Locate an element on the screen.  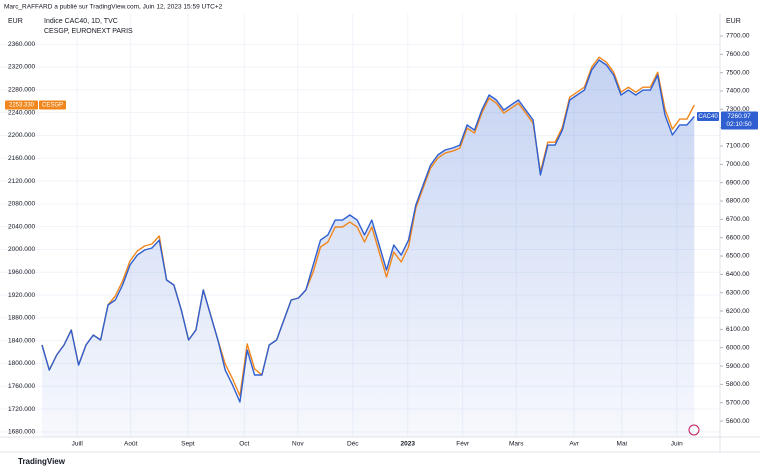
y-tick-label: 1680.000 is located at coordinates (21, 432).